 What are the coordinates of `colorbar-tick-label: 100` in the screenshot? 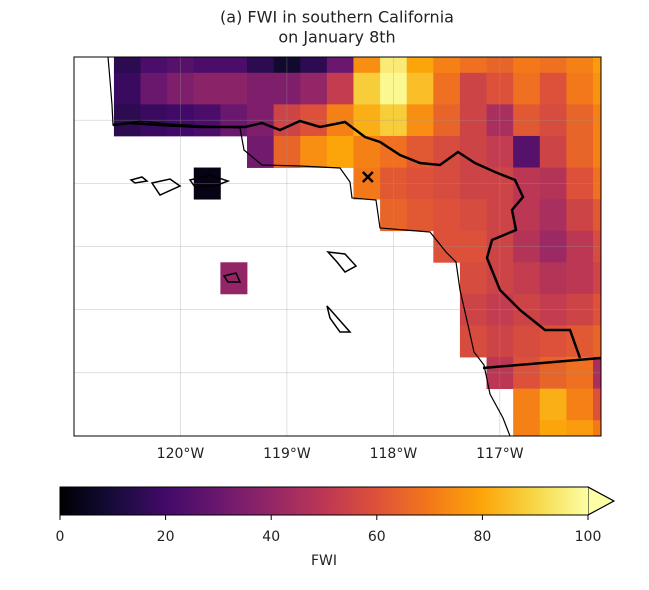 It's located at (588, 537).